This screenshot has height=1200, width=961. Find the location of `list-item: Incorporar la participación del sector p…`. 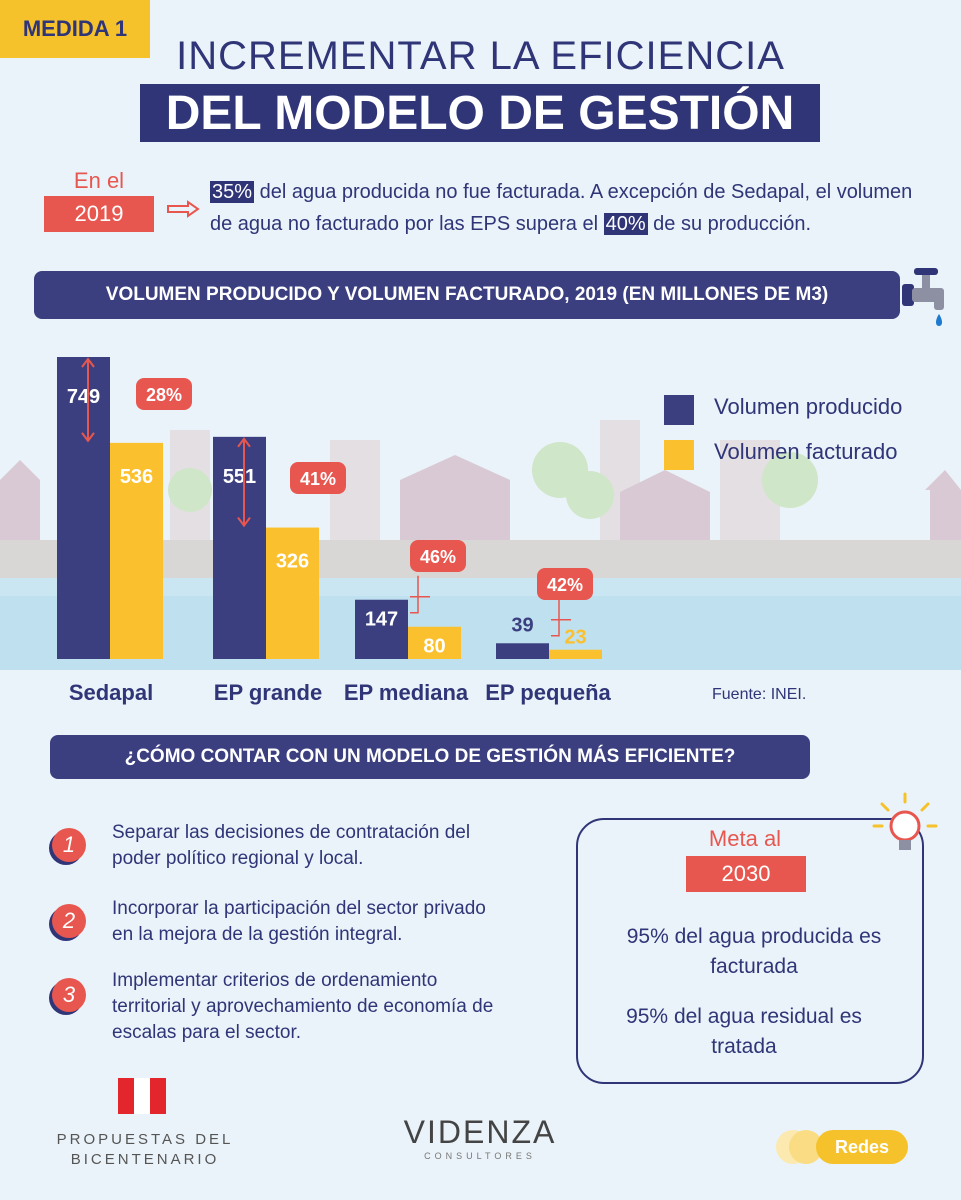

list-item: Incorporar la participación del sector p… is located at coordinates (332, 922).